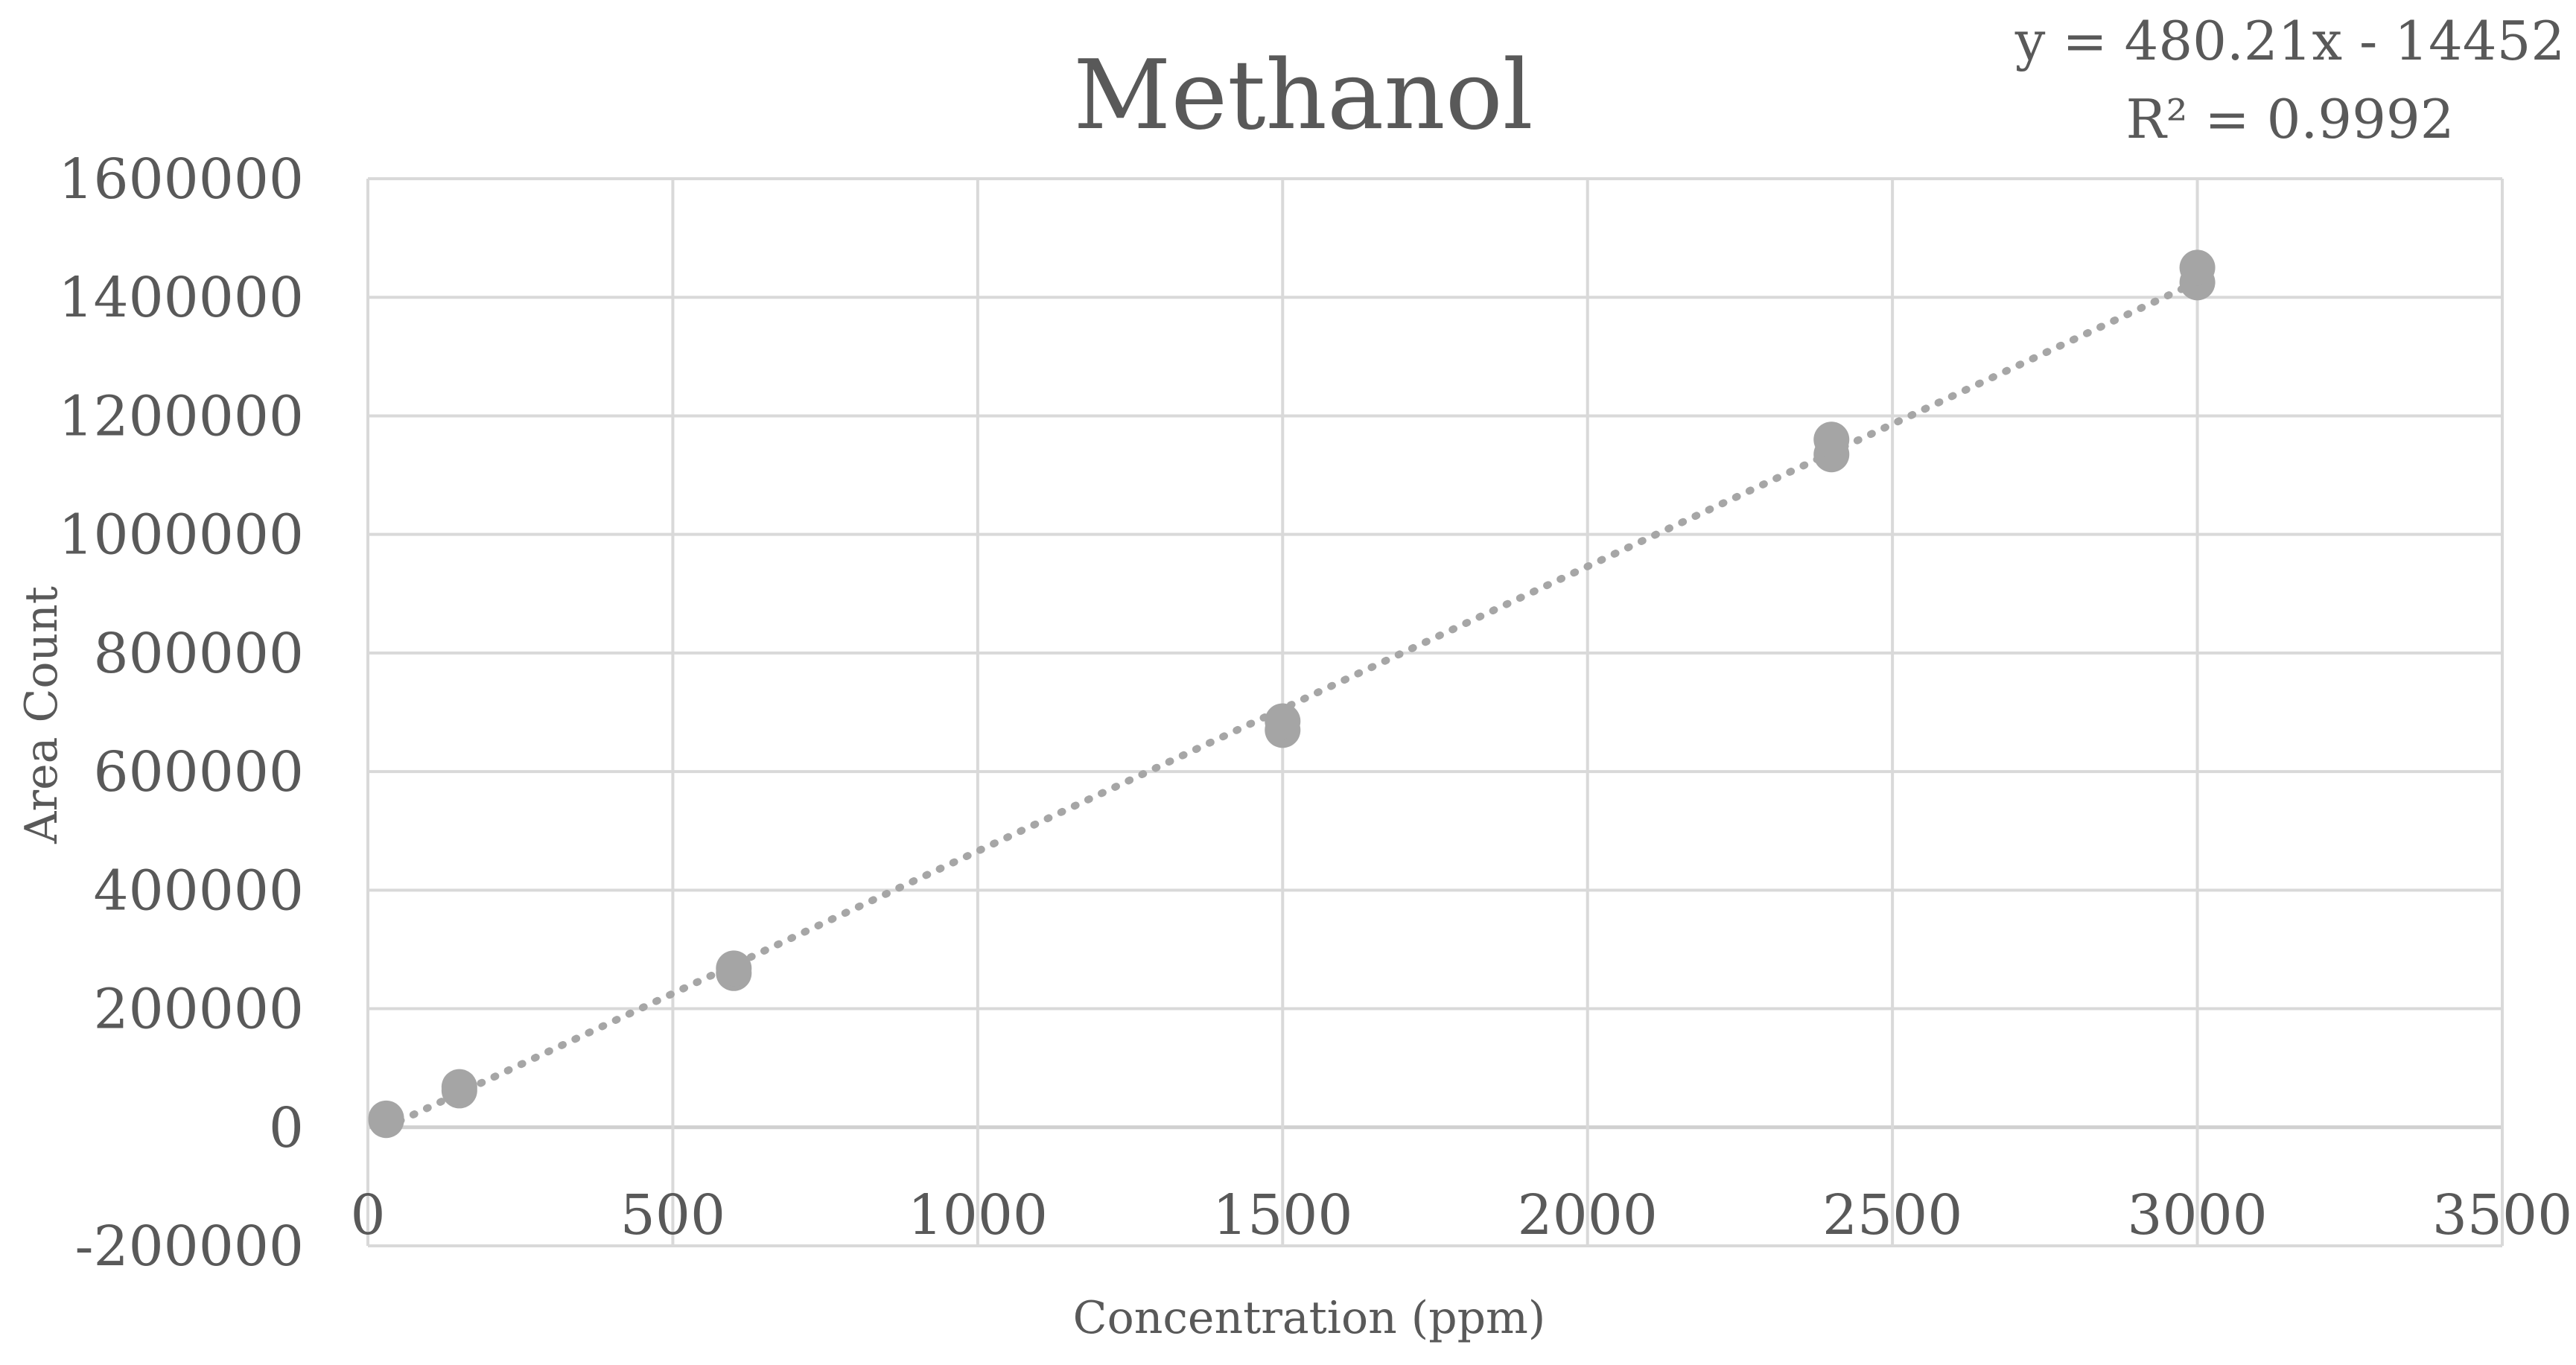 This screenshot has height=1365, width=2576. Describe the element at coordinates (1892, 1215) in the screenshot. I see `x-tick-label: 2500` at that location.